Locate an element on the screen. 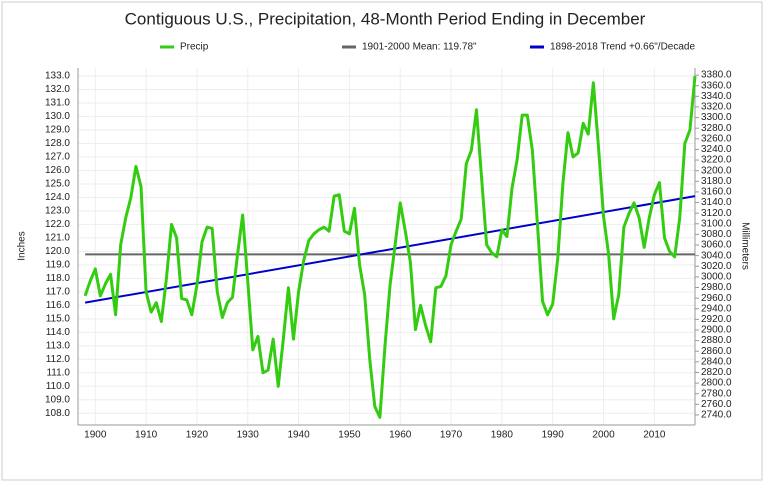  y2-axis-label: Millimeters is located at coordinates (744, 246).